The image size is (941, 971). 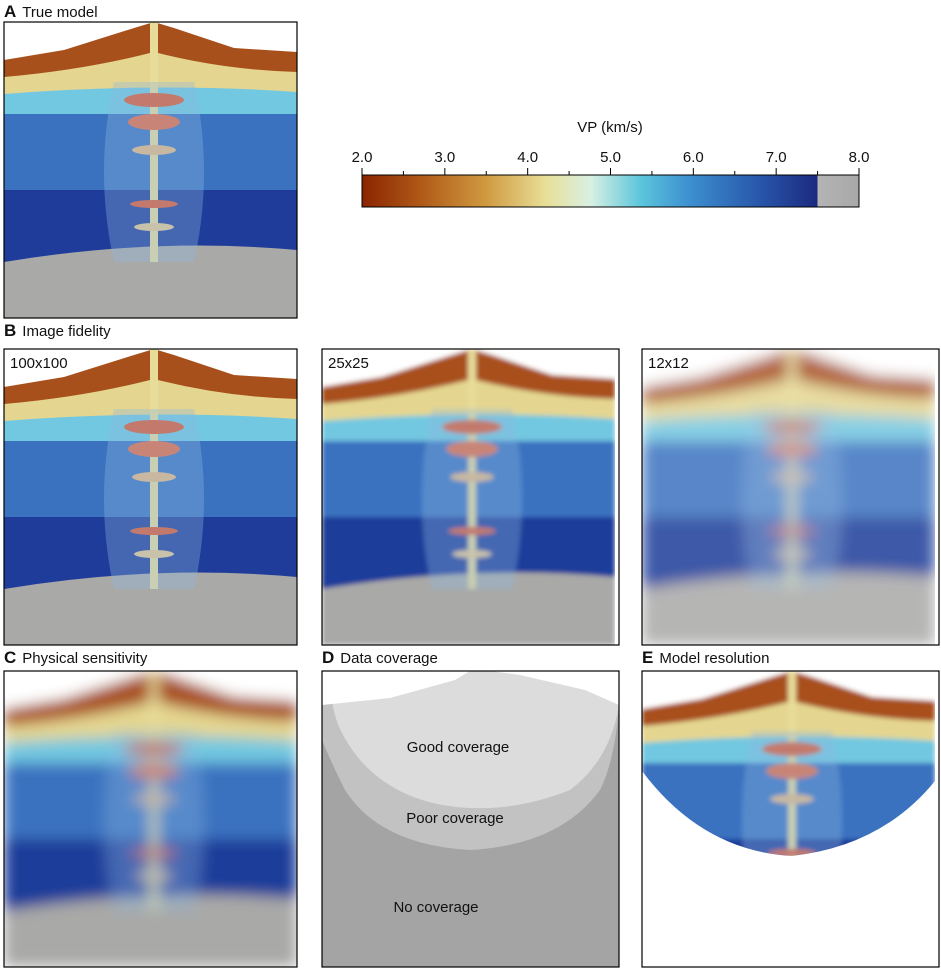 What do you see at coordinates (610, 157) in the screenshot?
I see `colorbar-tick-label: 5.0` at bounding box center [610, 157].